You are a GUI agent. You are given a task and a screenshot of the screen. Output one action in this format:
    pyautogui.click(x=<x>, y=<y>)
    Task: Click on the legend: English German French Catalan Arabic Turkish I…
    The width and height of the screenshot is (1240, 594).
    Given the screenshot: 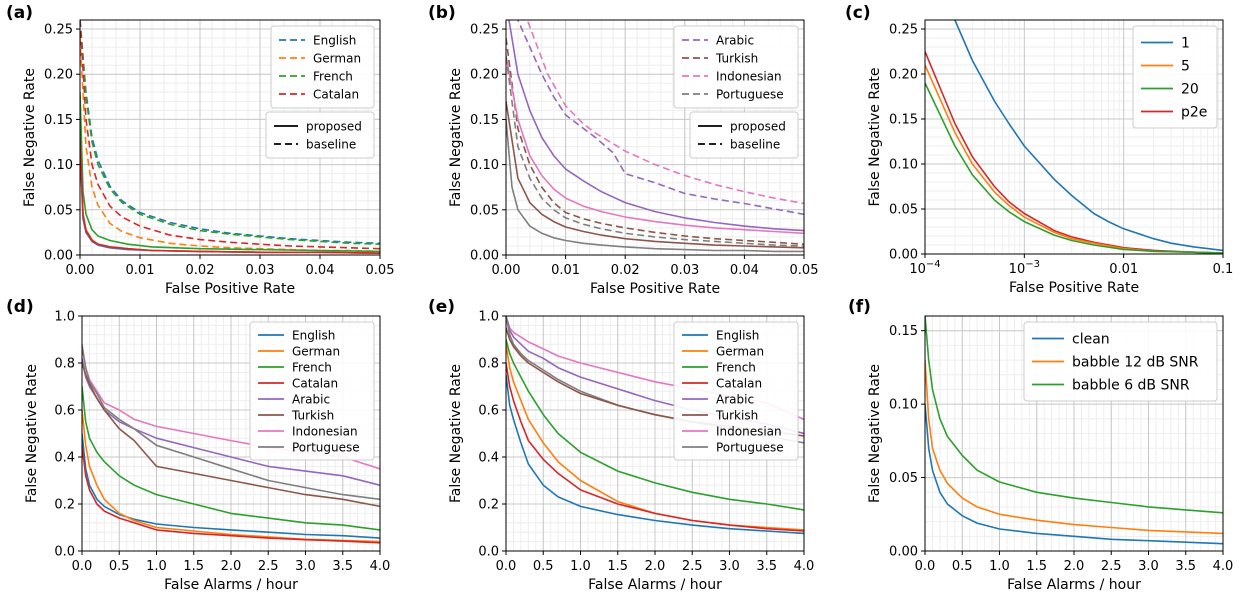 What is the action you would take?
    pyautogui.click(x=312, y=391)
    